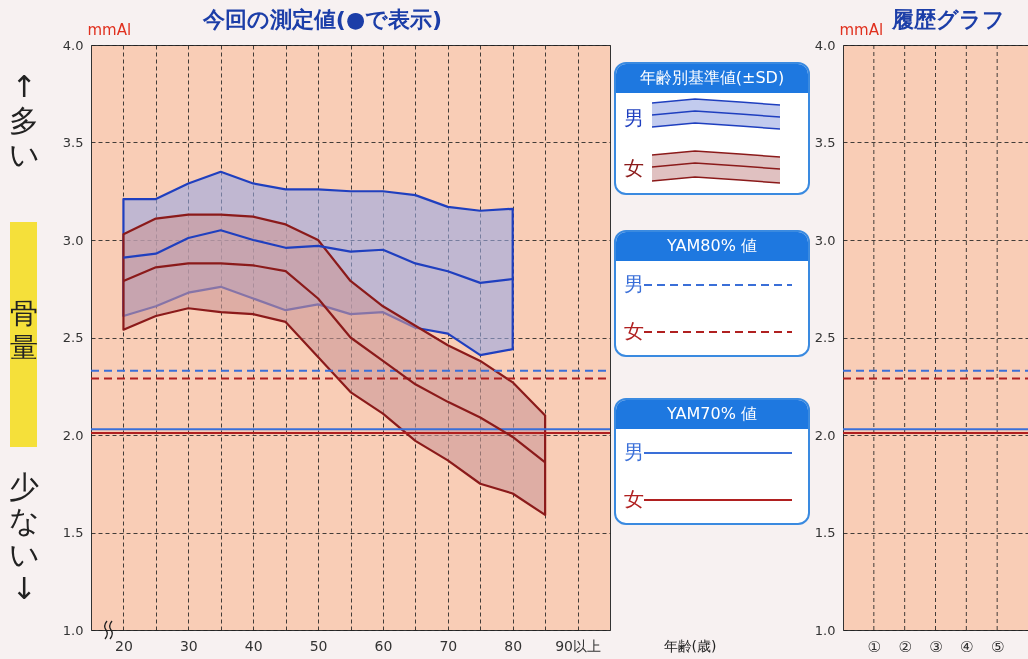 The width and height of the screenshot is (1028, 659). Describe the element at coordinates (936, 646) in the screenshot. I see `x-tick-label: ③` at that location.